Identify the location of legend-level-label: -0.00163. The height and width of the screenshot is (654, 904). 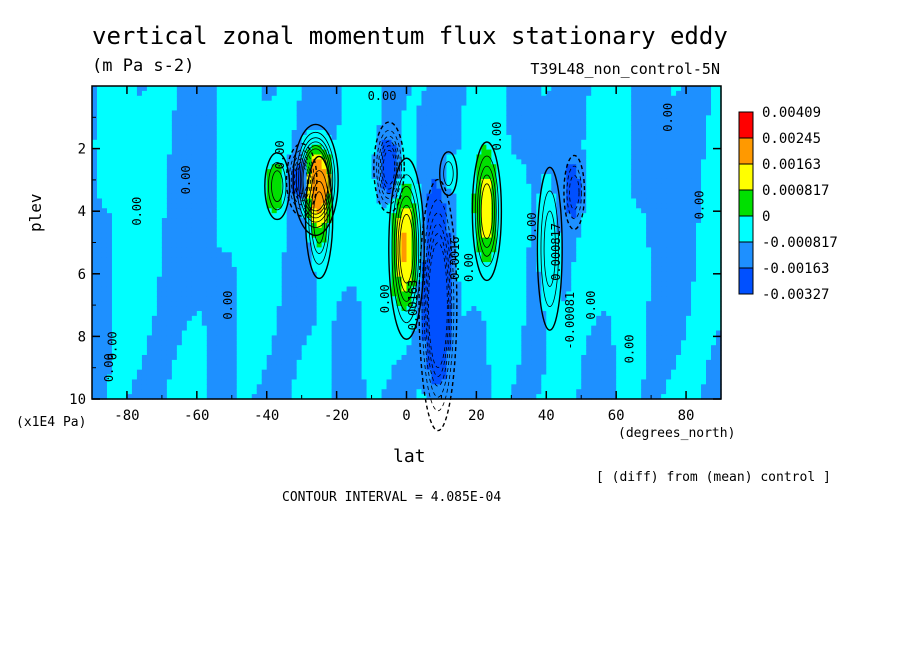
(795, 269).